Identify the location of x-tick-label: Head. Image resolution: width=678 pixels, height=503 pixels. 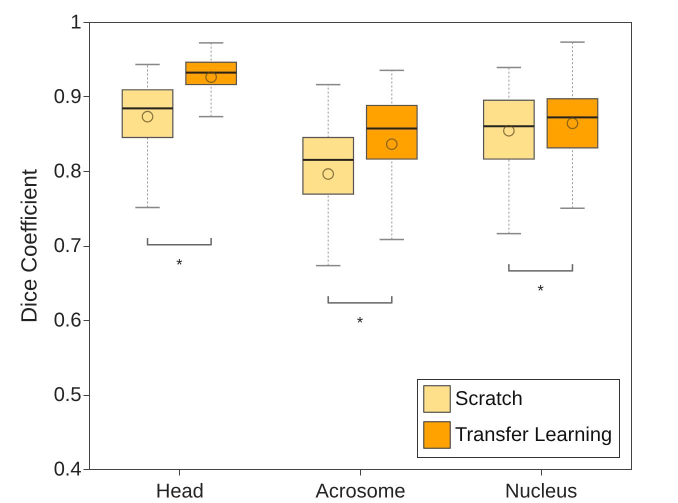
(180, 491).